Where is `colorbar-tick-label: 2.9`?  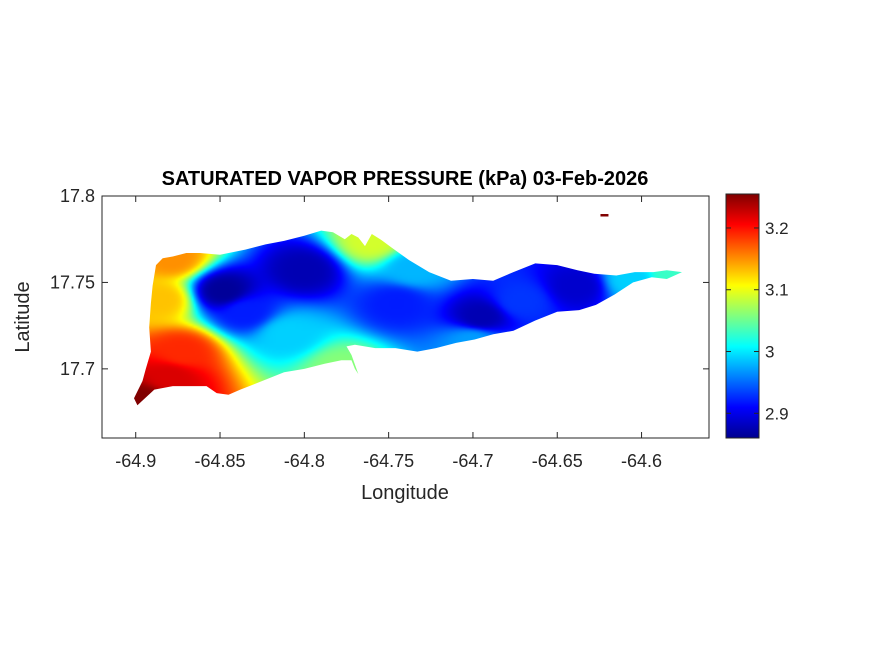
colorbar-tick-label: 2.9 is located at coordinates (777, 413).